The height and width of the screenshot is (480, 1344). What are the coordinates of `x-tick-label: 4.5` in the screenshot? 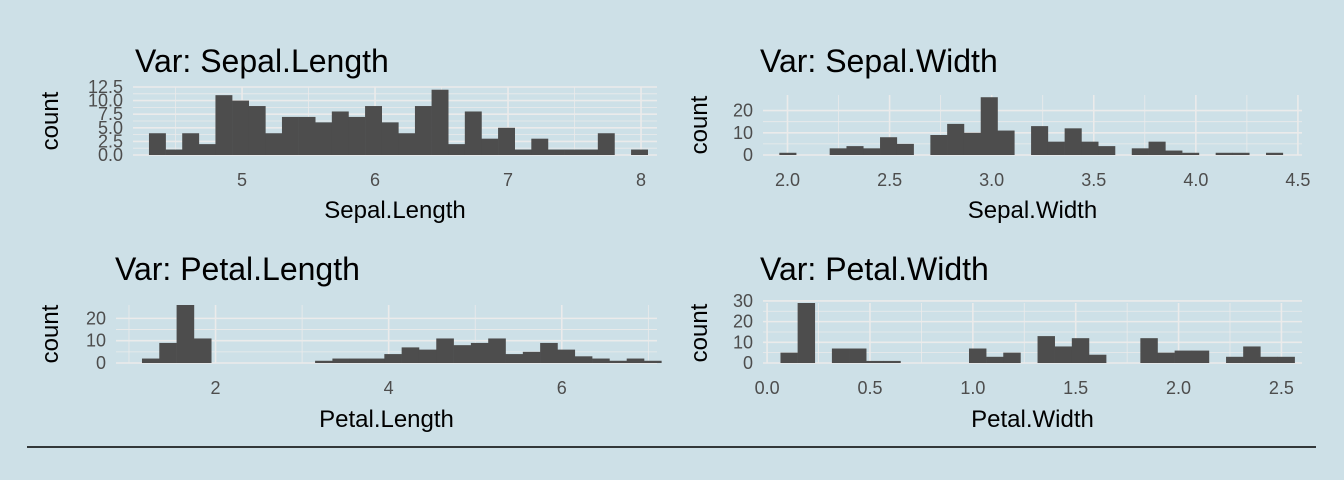 It's located at (1297, 180).